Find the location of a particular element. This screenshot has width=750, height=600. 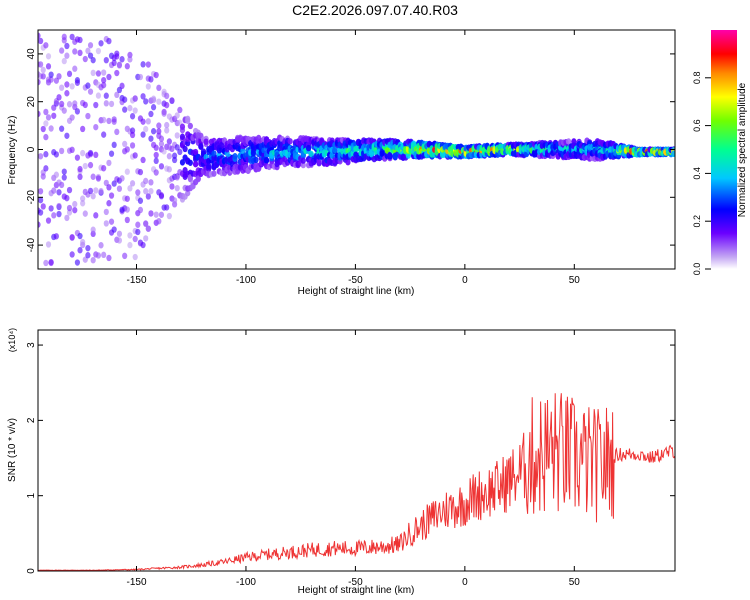

x-tick-label: 50 is located at coordinates (575, 280).